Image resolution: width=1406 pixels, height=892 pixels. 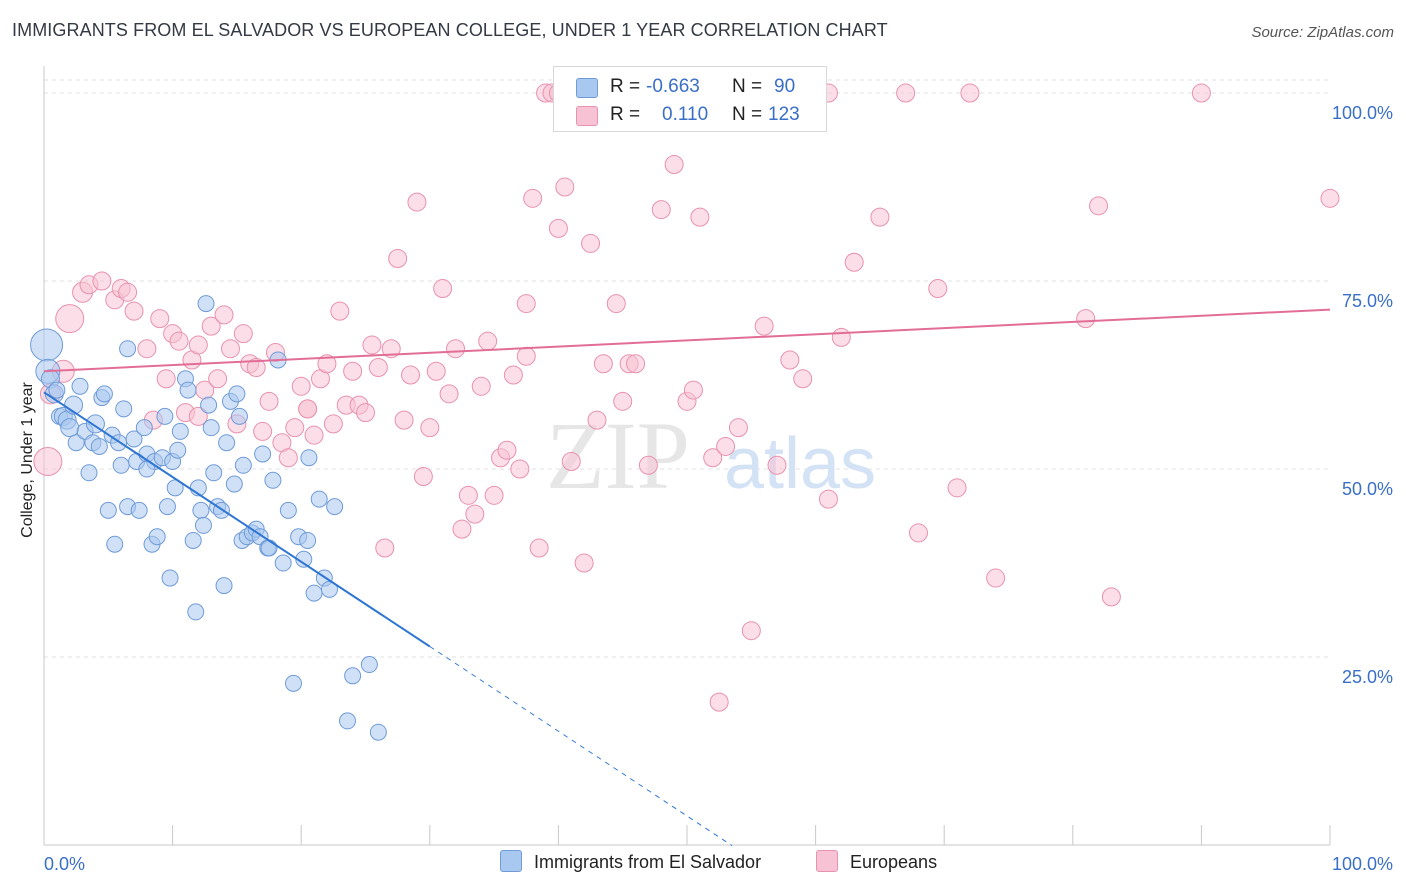 I want to click on y-tick-label: 25.0%, so click(x=1367, y=677).